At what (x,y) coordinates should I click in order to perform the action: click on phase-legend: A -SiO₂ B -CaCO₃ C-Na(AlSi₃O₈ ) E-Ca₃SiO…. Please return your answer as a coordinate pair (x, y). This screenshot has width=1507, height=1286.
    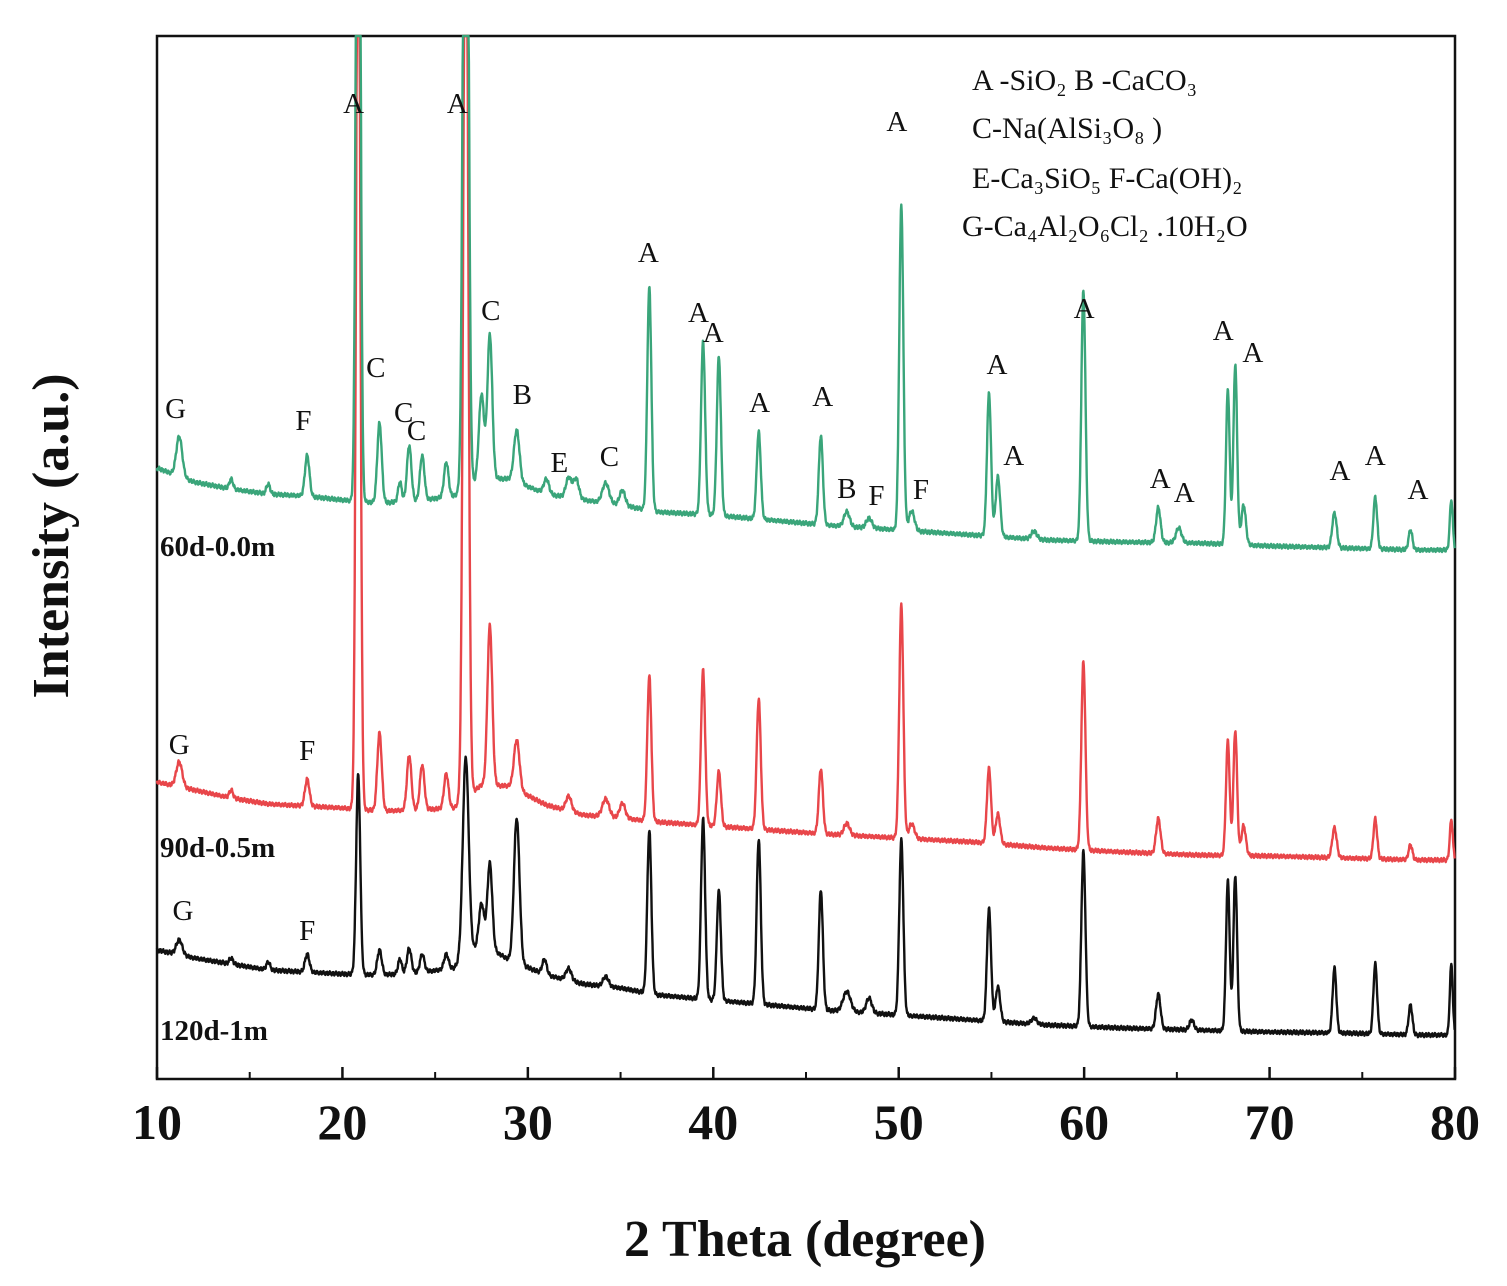
    Looking at the image, I should click on (1105, 153).